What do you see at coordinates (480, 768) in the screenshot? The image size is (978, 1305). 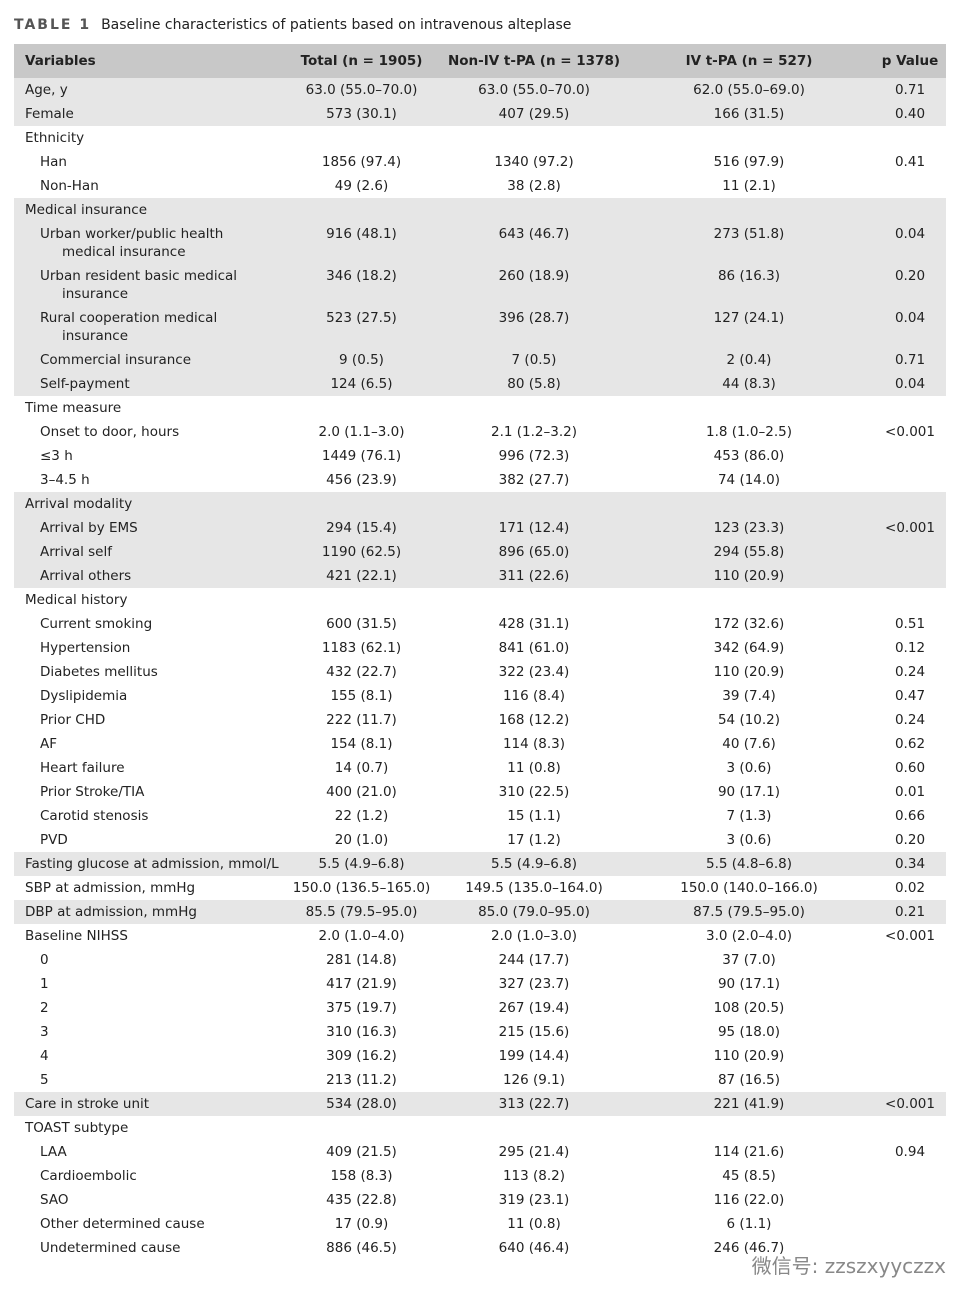 I see `table-row: Heart failure 14 (0.7) 11 (0.8) 3 (0.6) 0.60` at bounding box center [480, 768].